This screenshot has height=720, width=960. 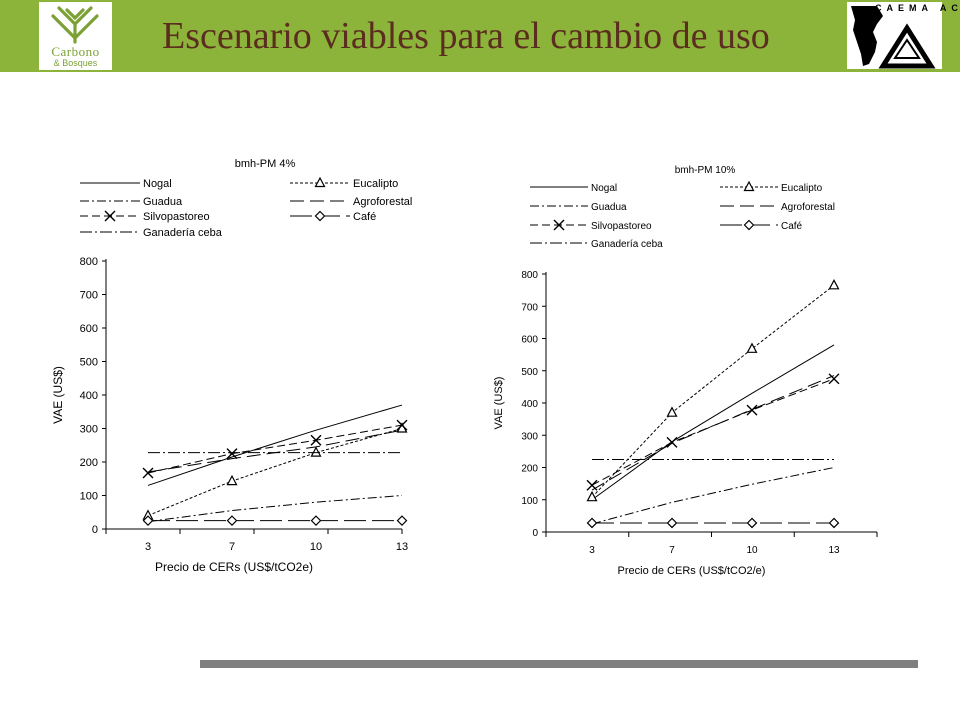 I want to click on logo-text-line2: & Bosques, so click(x=75, y=63).